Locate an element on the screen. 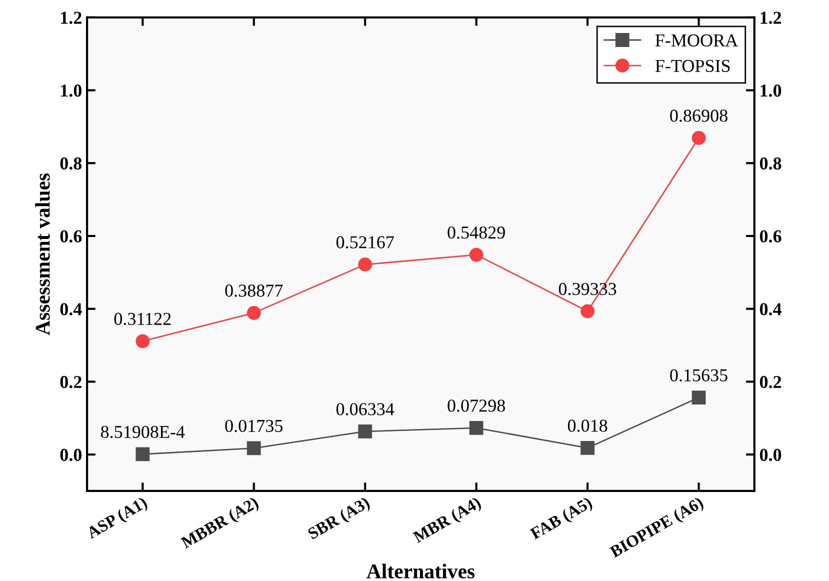 This screenshot has width=829, height=581. y2-tick-label: 0.6 is located at coordinates (771, 236).